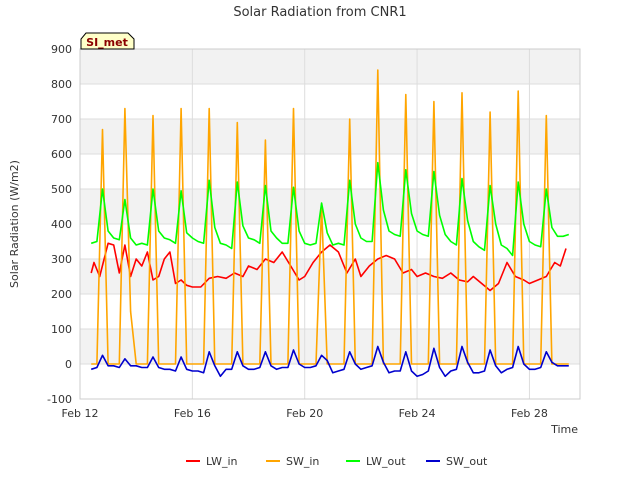 This screenshot has width=640, height=480. I want to click on y-tick-label: 400, so click(61, 224).